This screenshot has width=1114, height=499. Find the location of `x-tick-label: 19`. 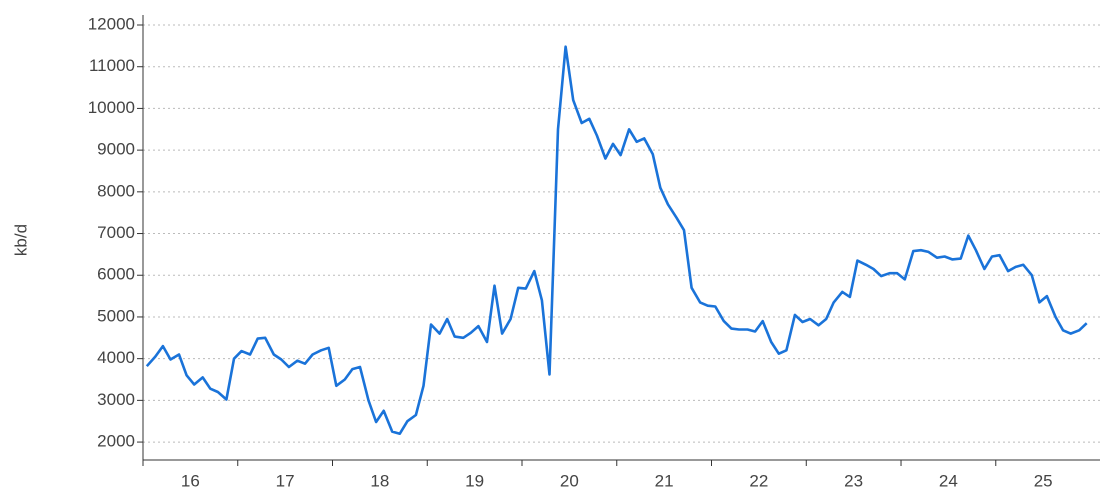

x-tick-label: 19 is located at coordinates (474, 480).